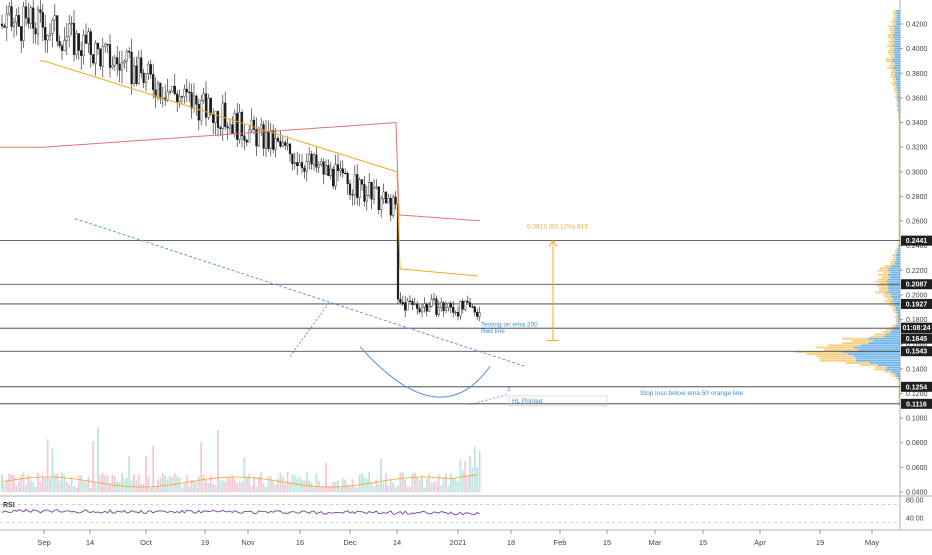 This screenshot has width=932, height=555. What do you see at coordinates (607, 542) in the screenshot?
I see `x-tick-label: 15` at bounding box center [607, 542].